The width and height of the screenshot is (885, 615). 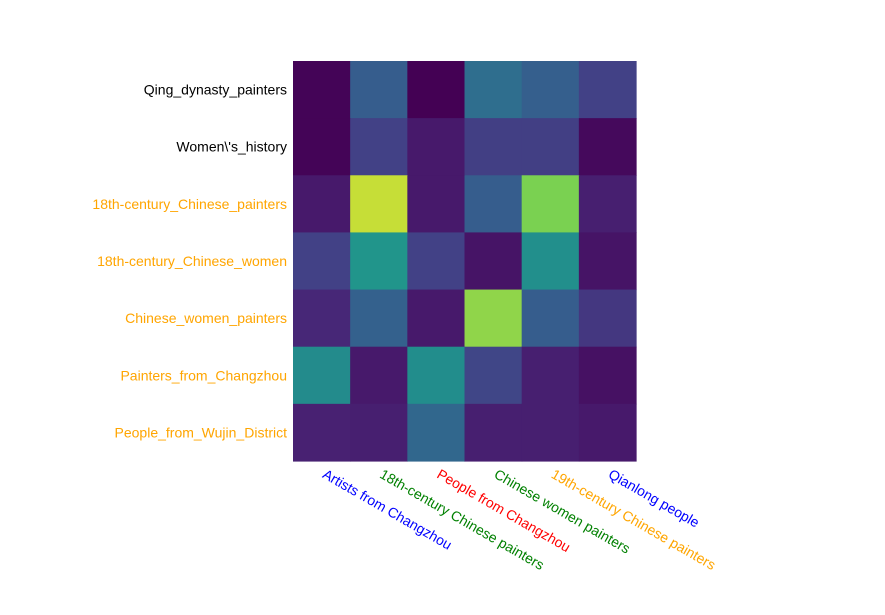 I want to click on heatmap-cell-r2-c3, so click(x=493, y=204).